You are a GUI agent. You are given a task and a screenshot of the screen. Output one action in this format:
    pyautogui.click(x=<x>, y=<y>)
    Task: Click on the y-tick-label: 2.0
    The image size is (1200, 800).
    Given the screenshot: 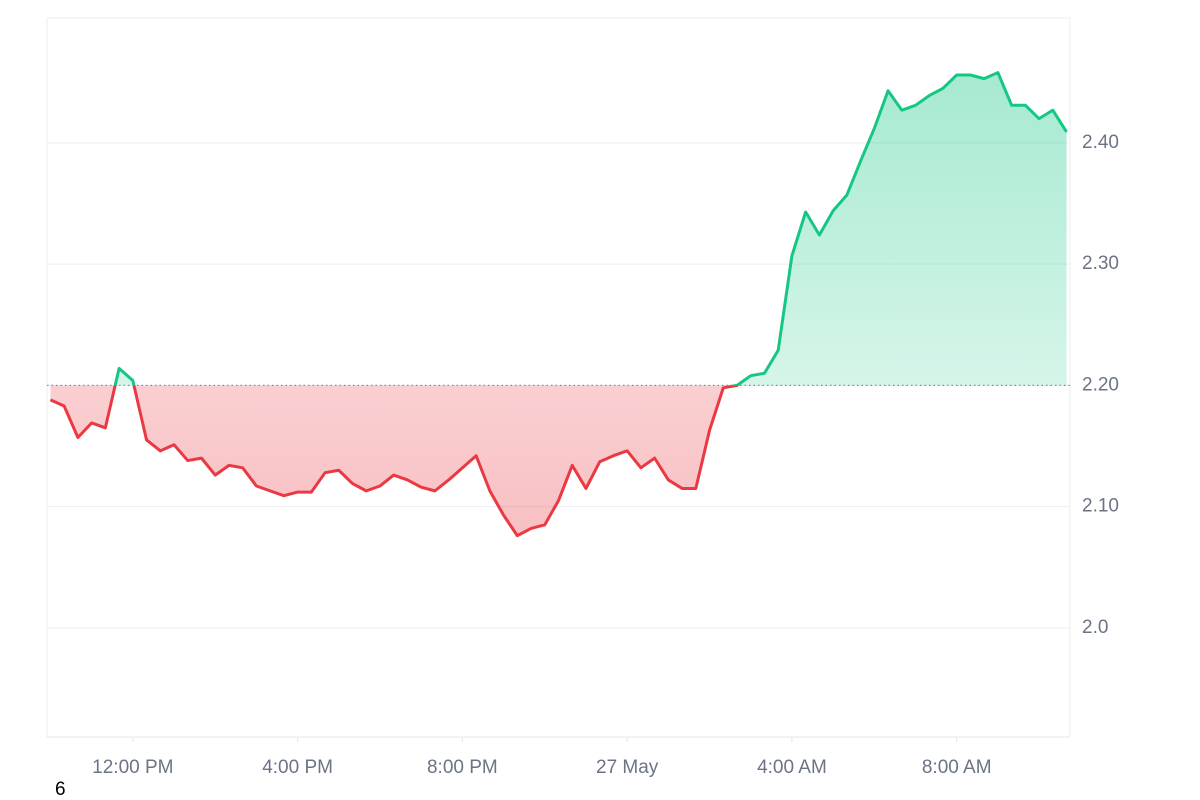 What is the action you would take?
    pyautogui.click(x=1095, y=627)
    